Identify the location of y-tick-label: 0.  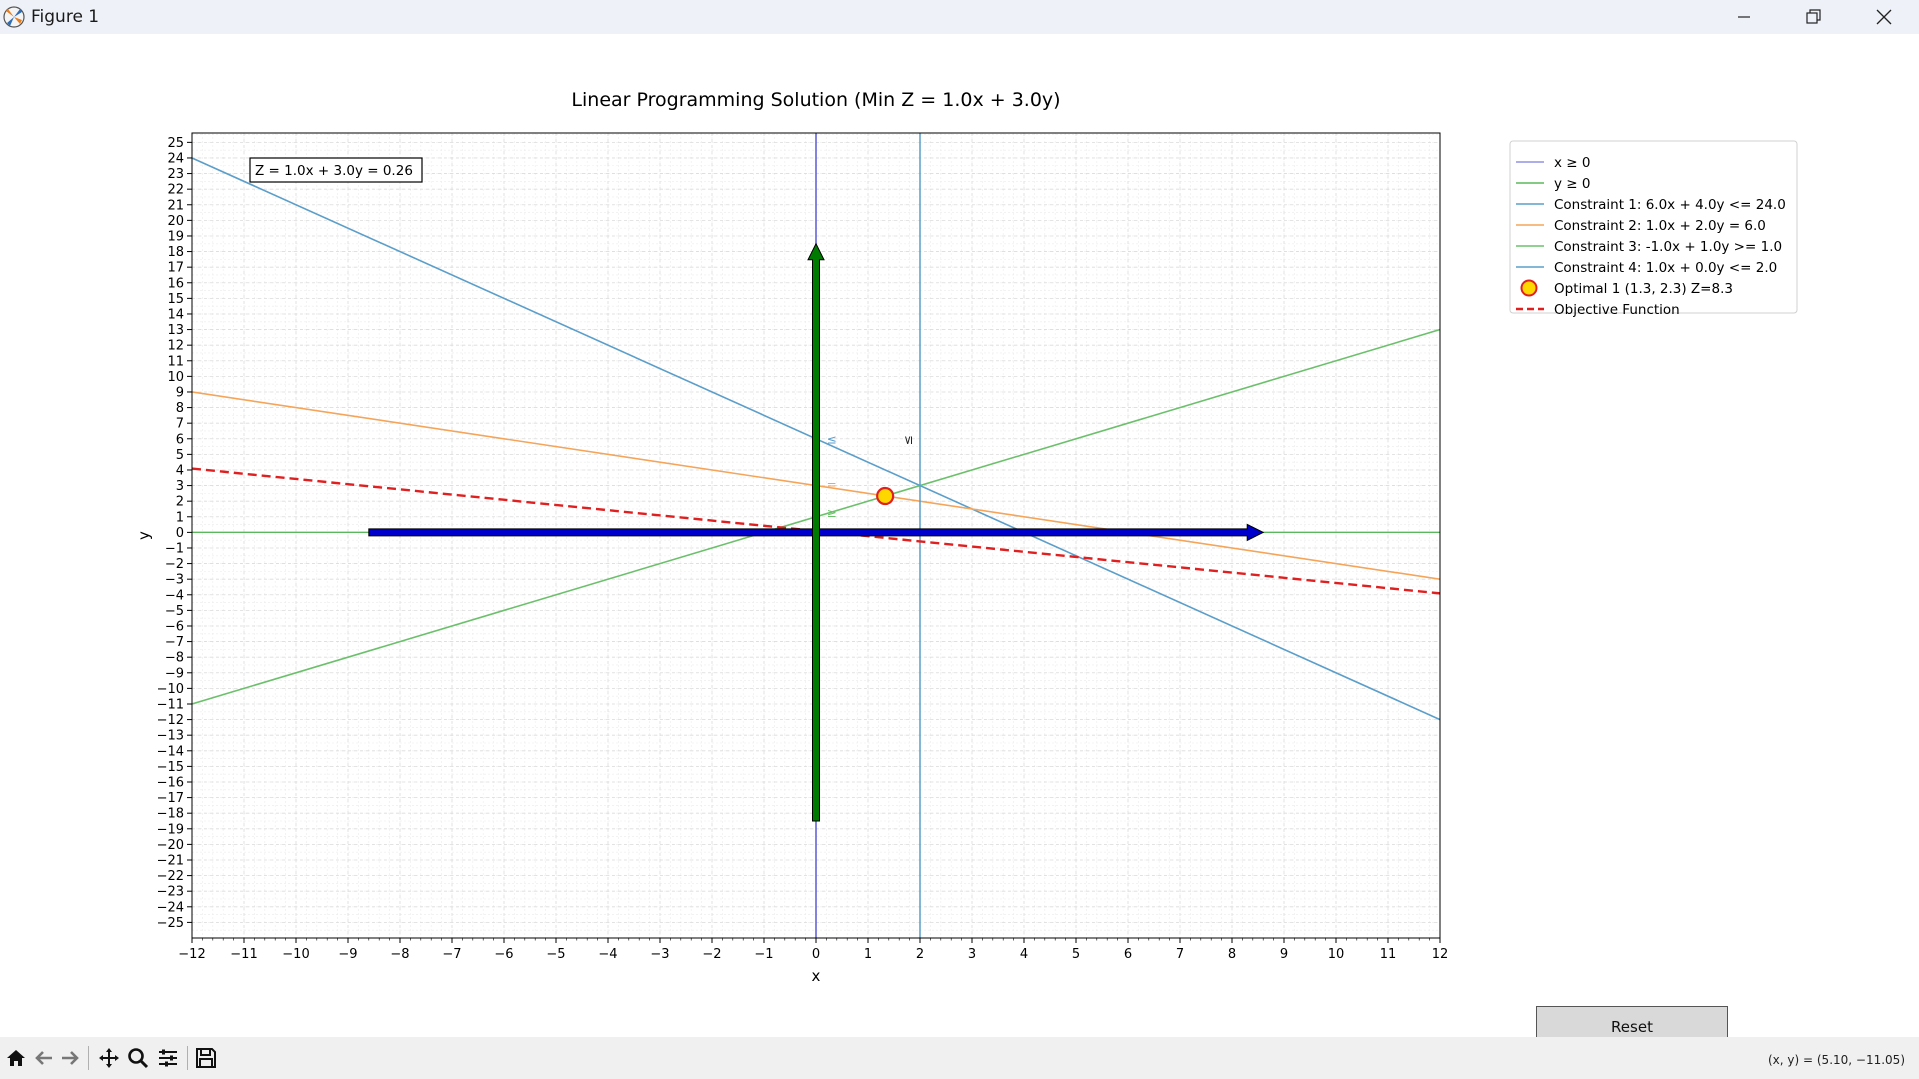
(180, 533).